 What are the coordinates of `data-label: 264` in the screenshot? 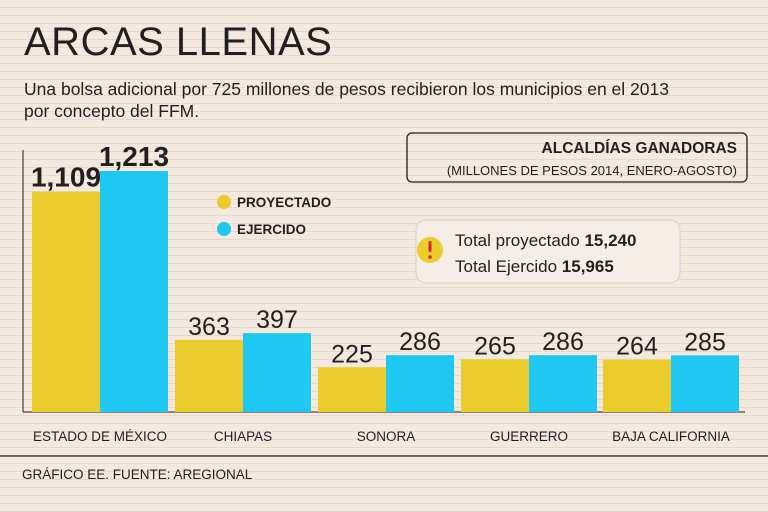 It's located at (637, 347).